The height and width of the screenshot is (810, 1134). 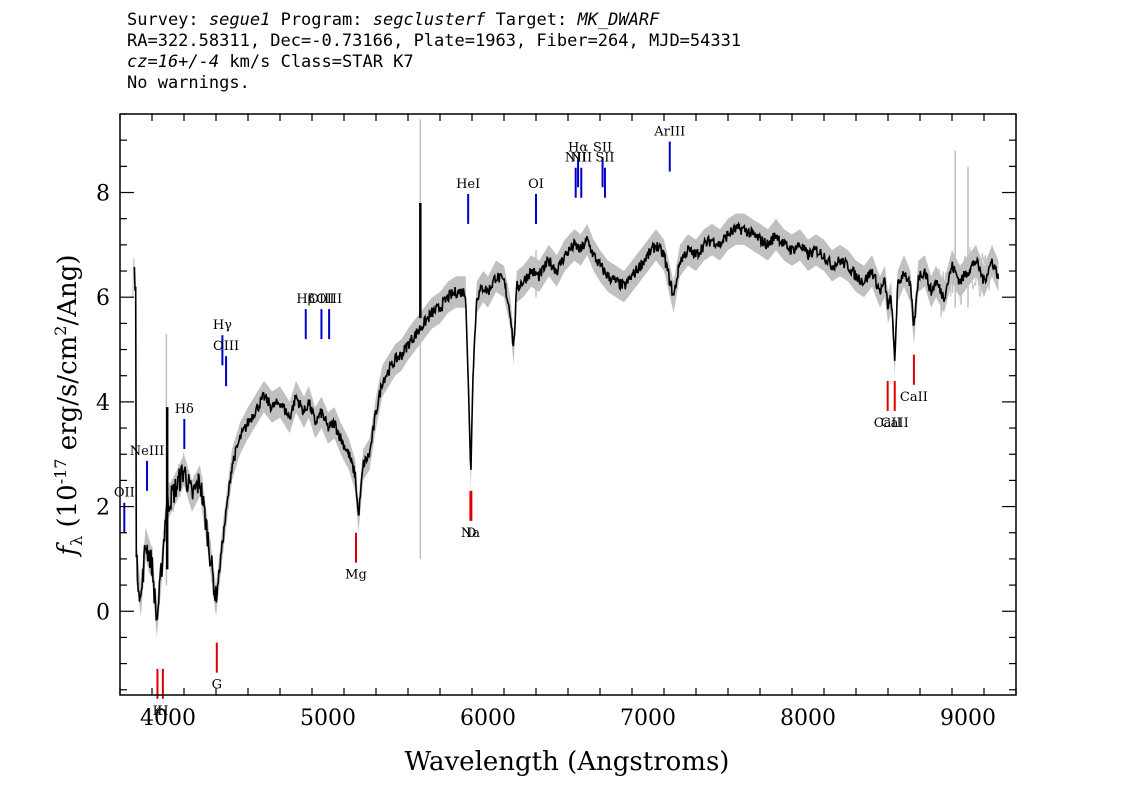 What do you see at coordinates (250, 62) in the screenshot?
I see `redshift-unit: km/s` at bounding box center [250, 62].